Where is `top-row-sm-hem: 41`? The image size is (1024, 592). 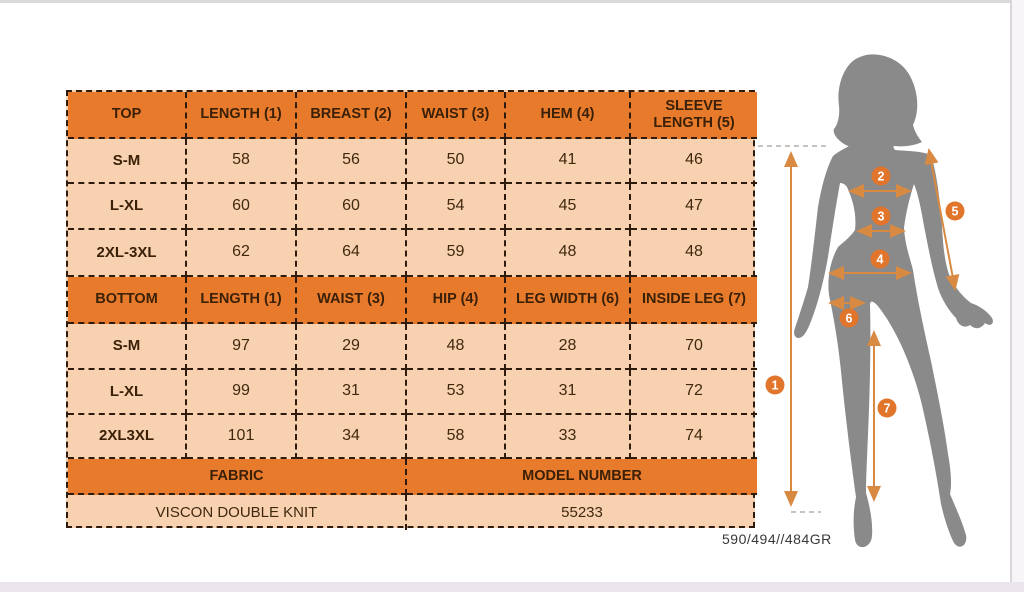 top-row-sm-hem: 41 is located at coordinates (568, 161).